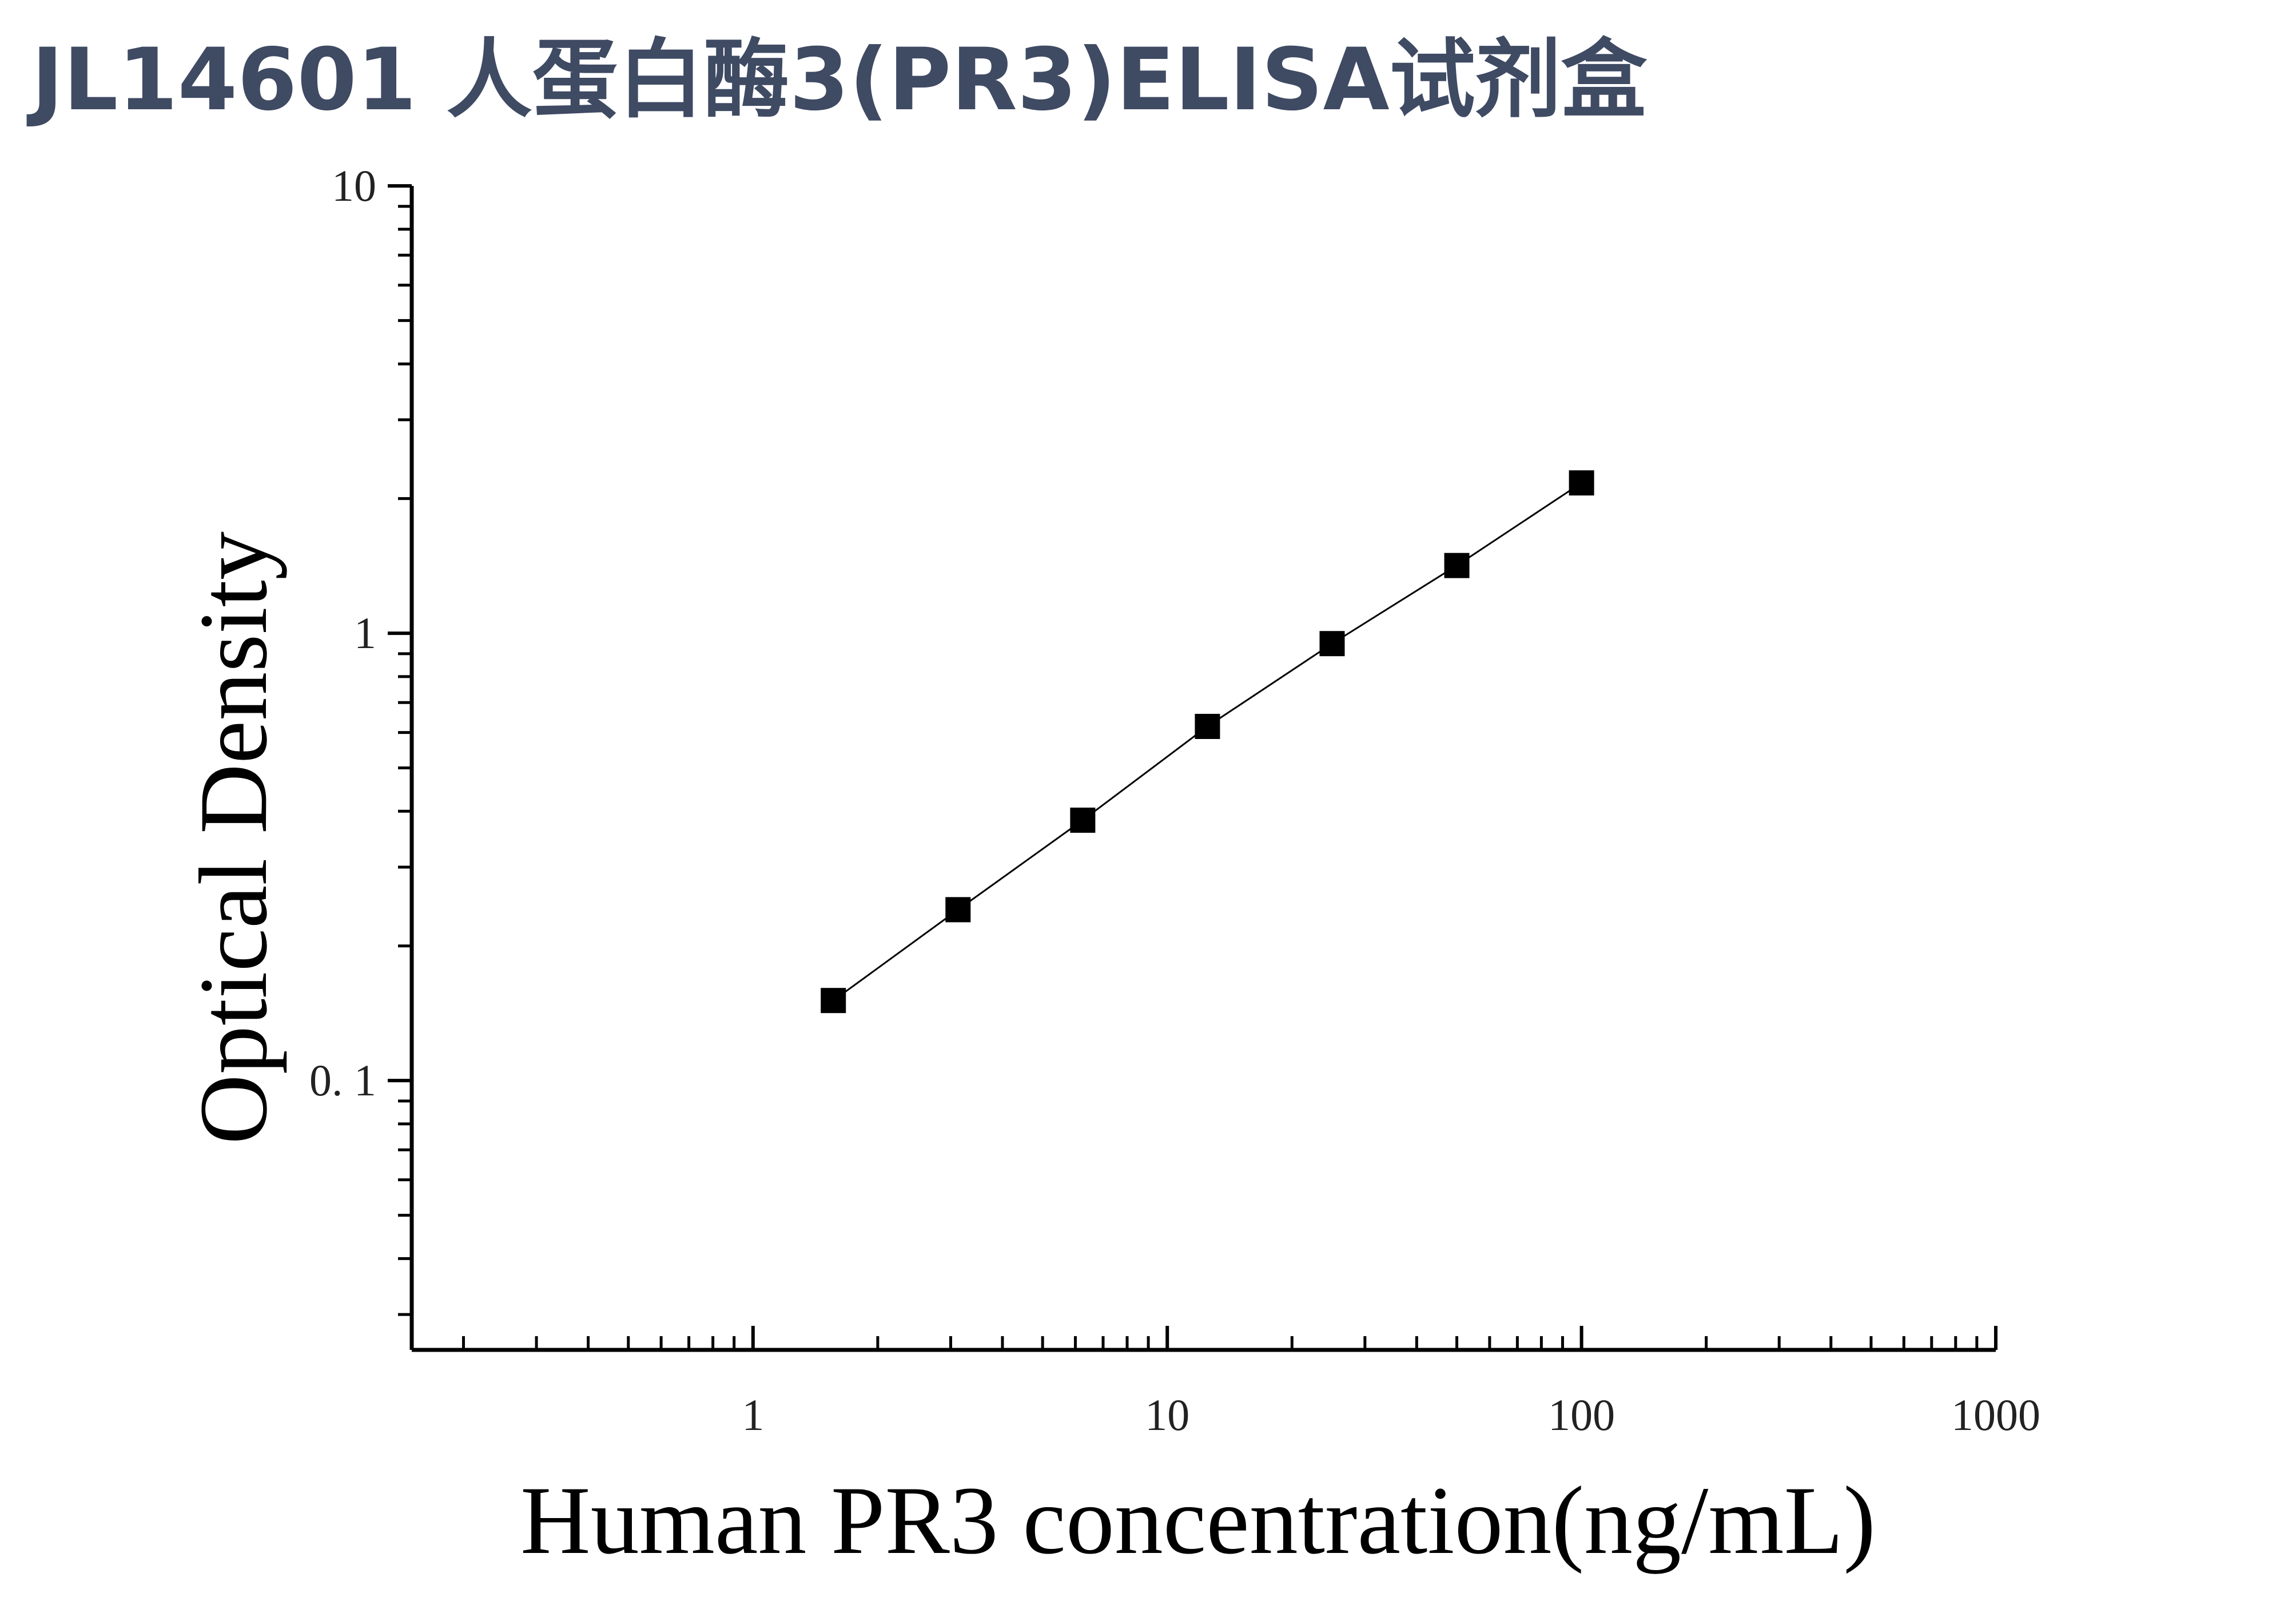  Describe the element at coordinates (233, 838) in the screenshot. I see `y-axis-title: Optical Density` at that location.